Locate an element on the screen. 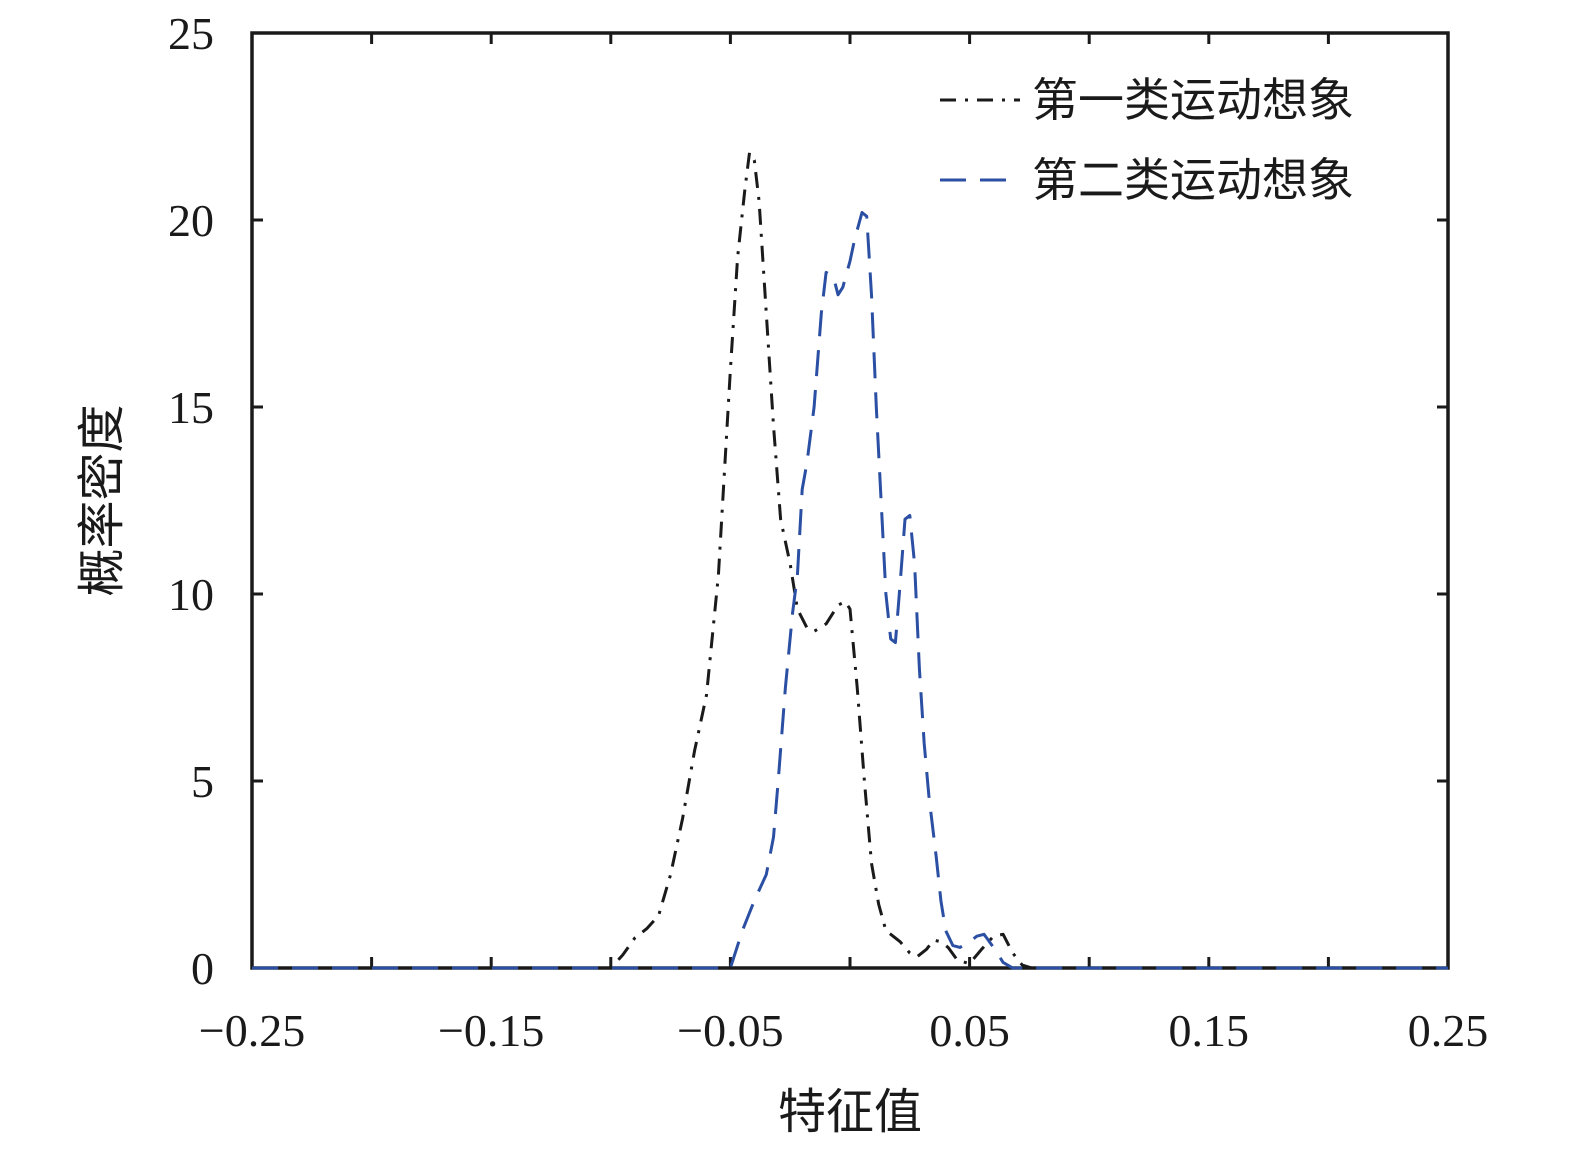  x-tick-label: −0.25 is located at coordinates (252, 1030).